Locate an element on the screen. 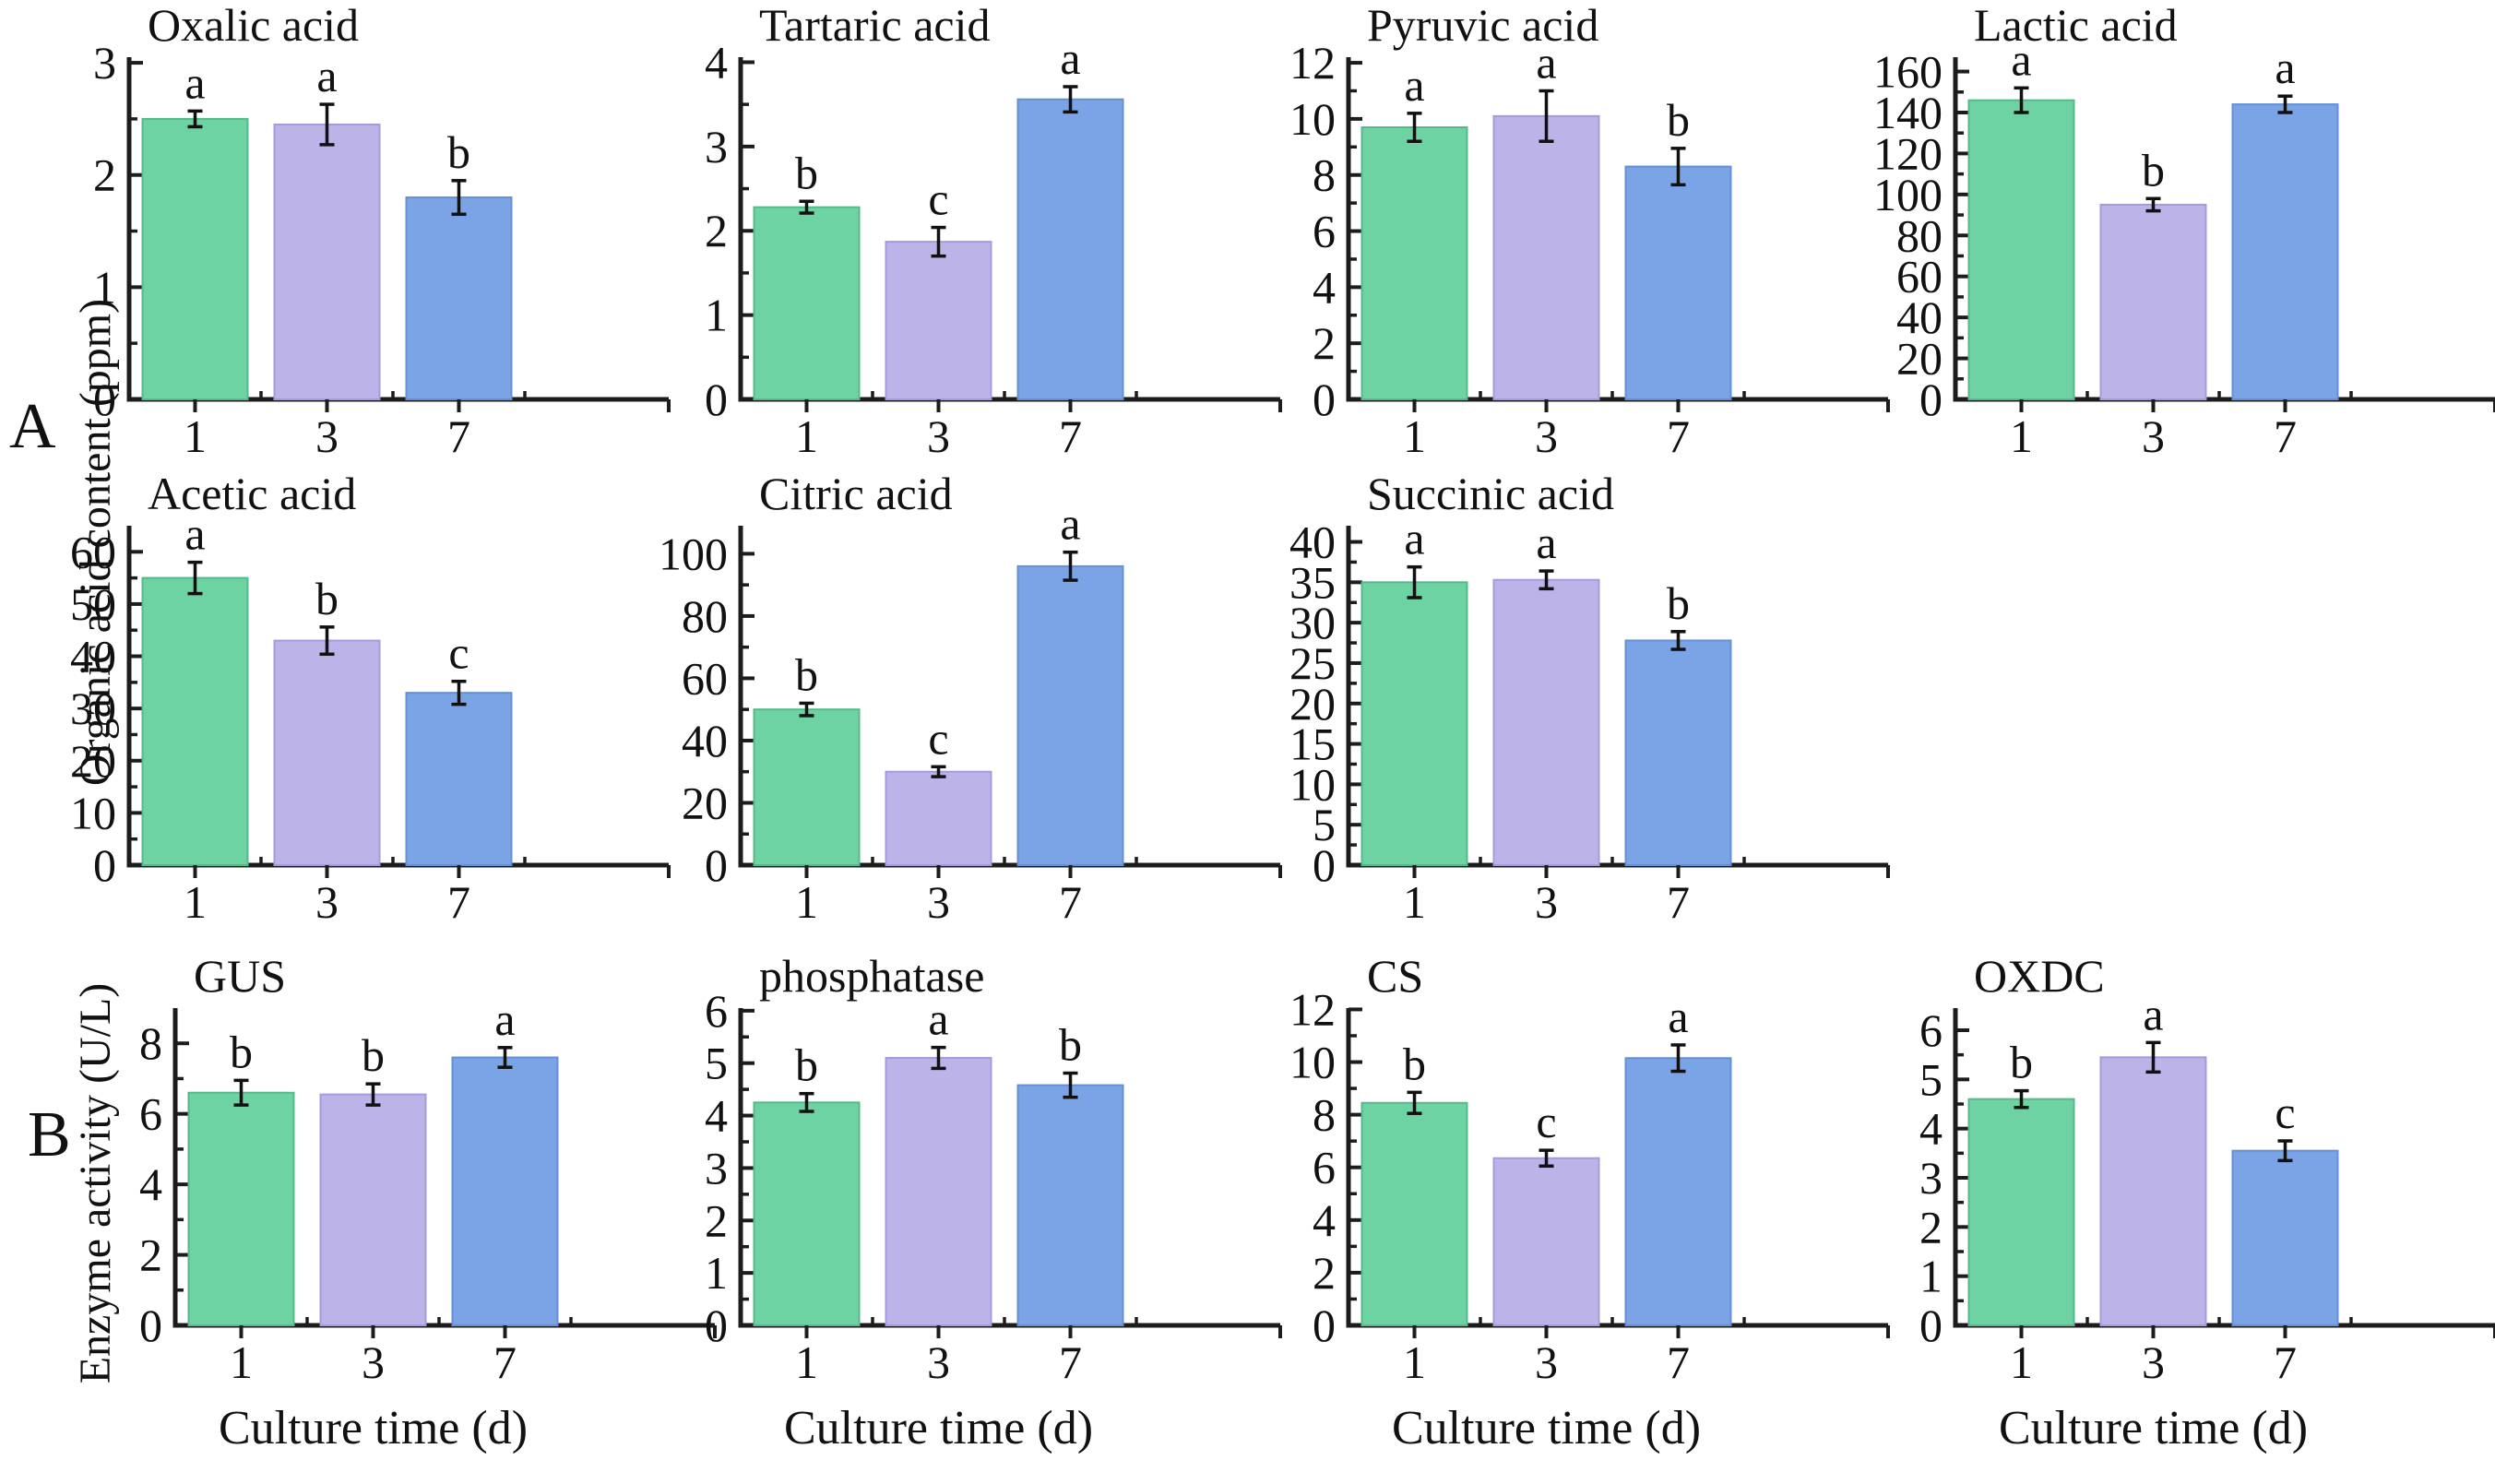  chart-title: GUS is located at coordinates (240, 976).